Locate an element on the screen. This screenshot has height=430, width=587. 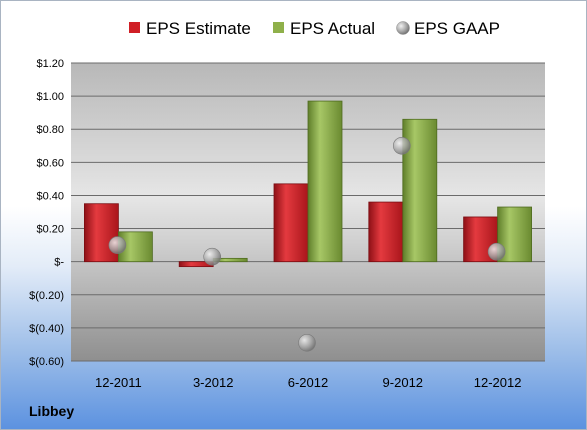
x-tick-label: 3-2012 is located at coordinates (213, 382).